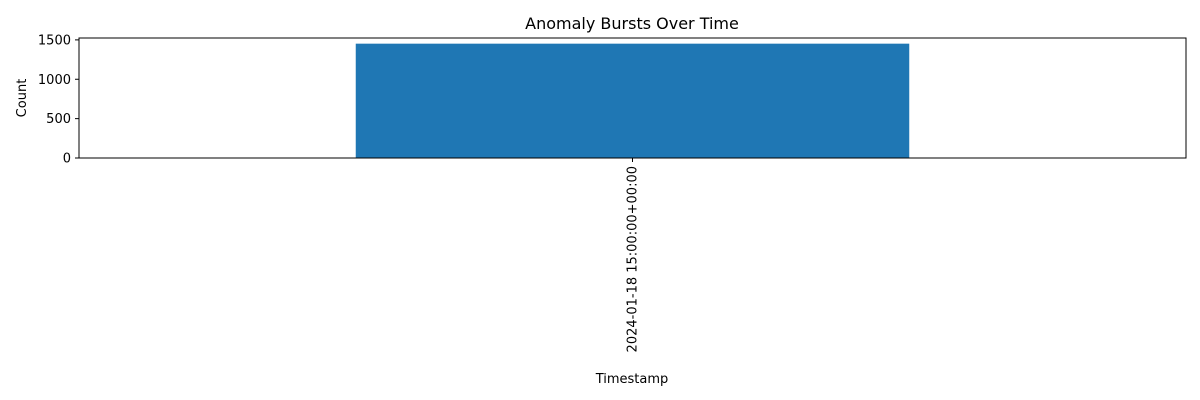 This screenshot has width=1200, height=400. Describe the element at coordinates (632, 379) in the screenshot. I see `x-axis-label: Timestamp` at that location.